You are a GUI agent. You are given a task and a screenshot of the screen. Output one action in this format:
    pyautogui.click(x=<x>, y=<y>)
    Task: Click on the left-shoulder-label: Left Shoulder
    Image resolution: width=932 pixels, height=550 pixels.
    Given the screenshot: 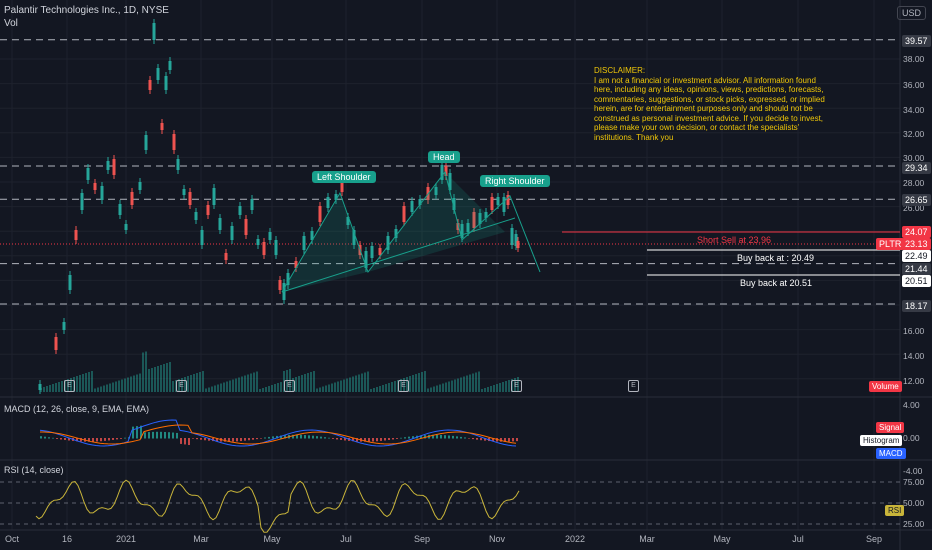 What is the action you would take?
    pyautogui.click(x=344, y=177)
    